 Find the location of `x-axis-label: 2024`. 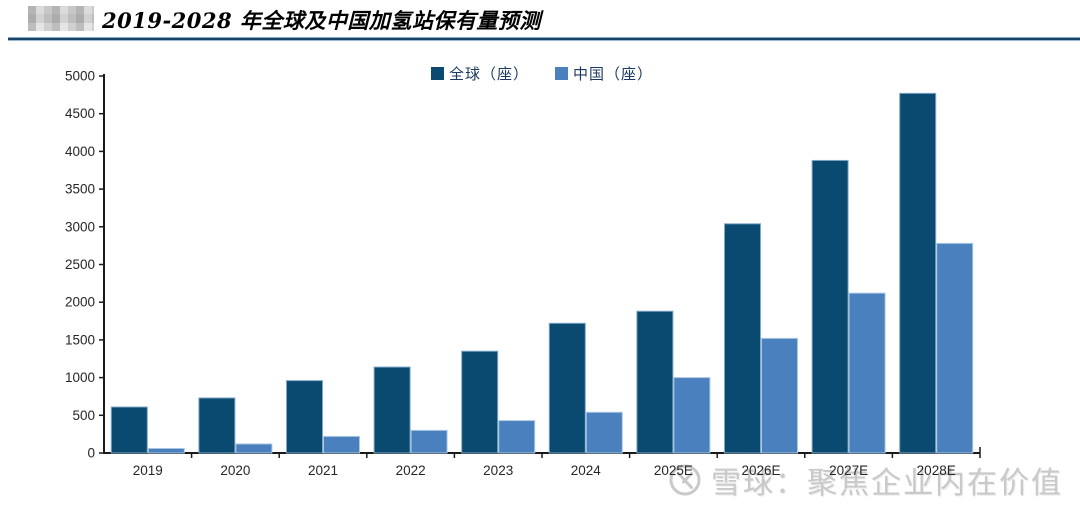

x-axis-label: 2024 is located at coordinates (586, 470).